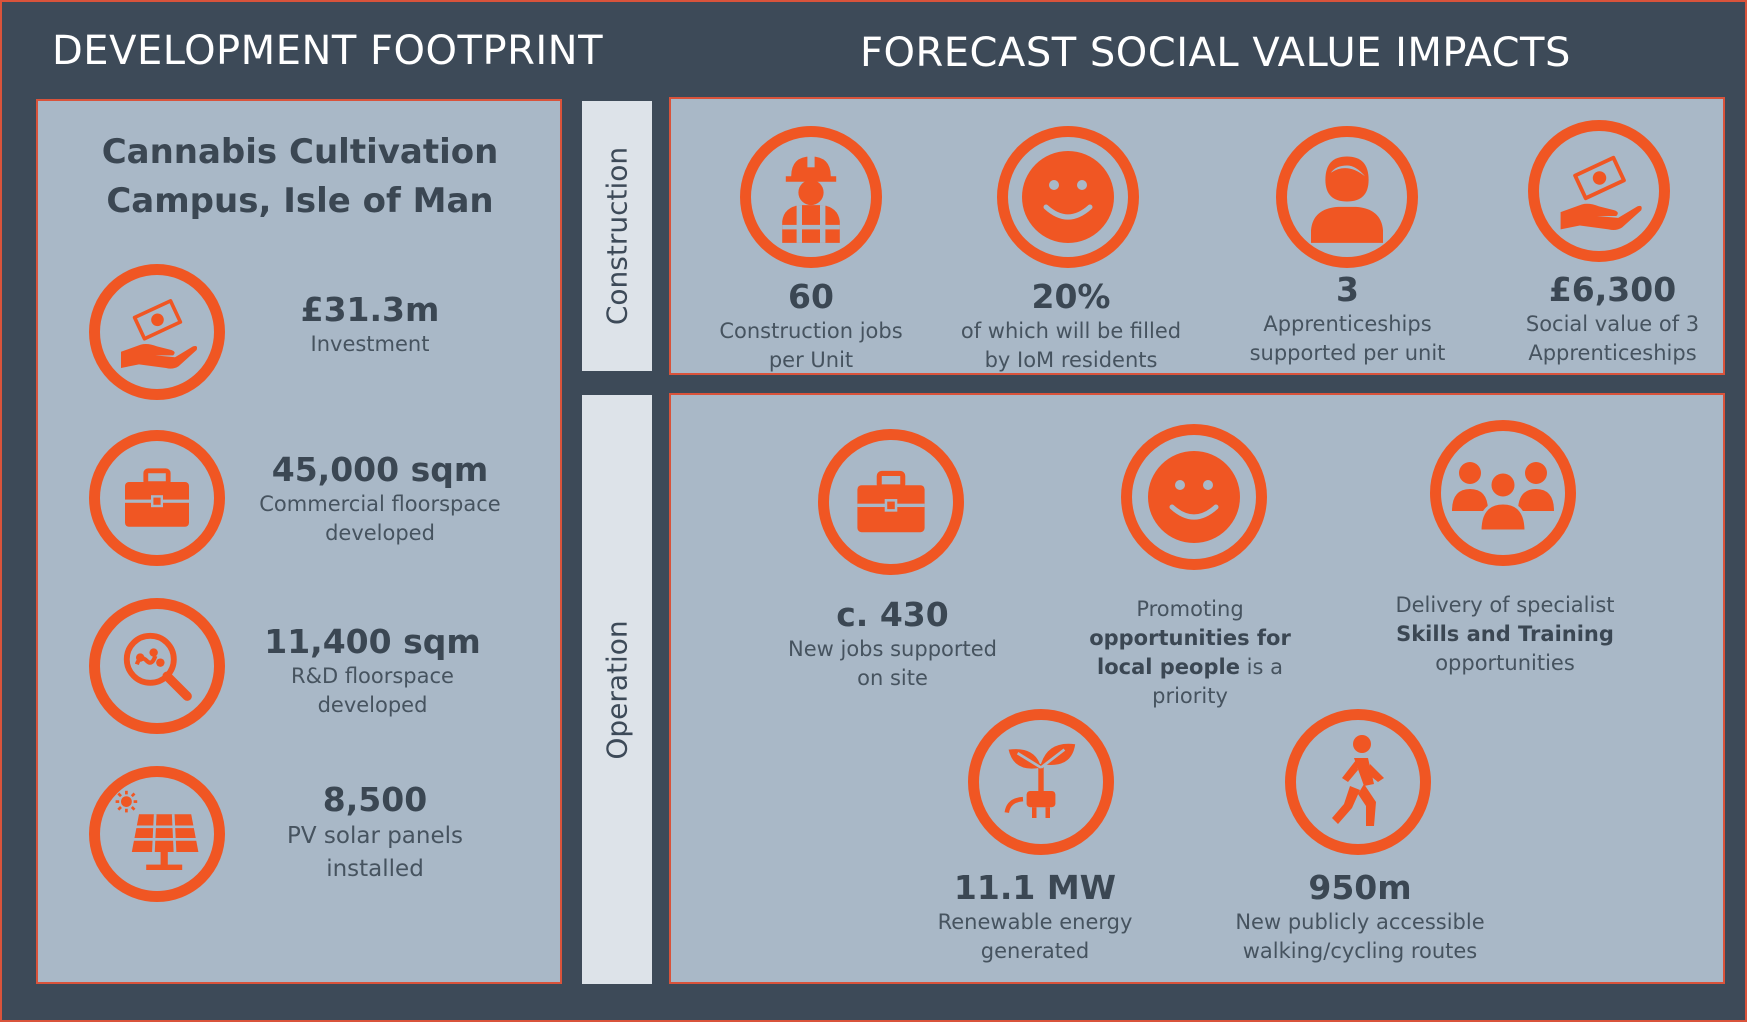 This screenshot has height=1022, width=1747. I want to click on site-jobs-label: New jobs supported on site, so click(892, 663).